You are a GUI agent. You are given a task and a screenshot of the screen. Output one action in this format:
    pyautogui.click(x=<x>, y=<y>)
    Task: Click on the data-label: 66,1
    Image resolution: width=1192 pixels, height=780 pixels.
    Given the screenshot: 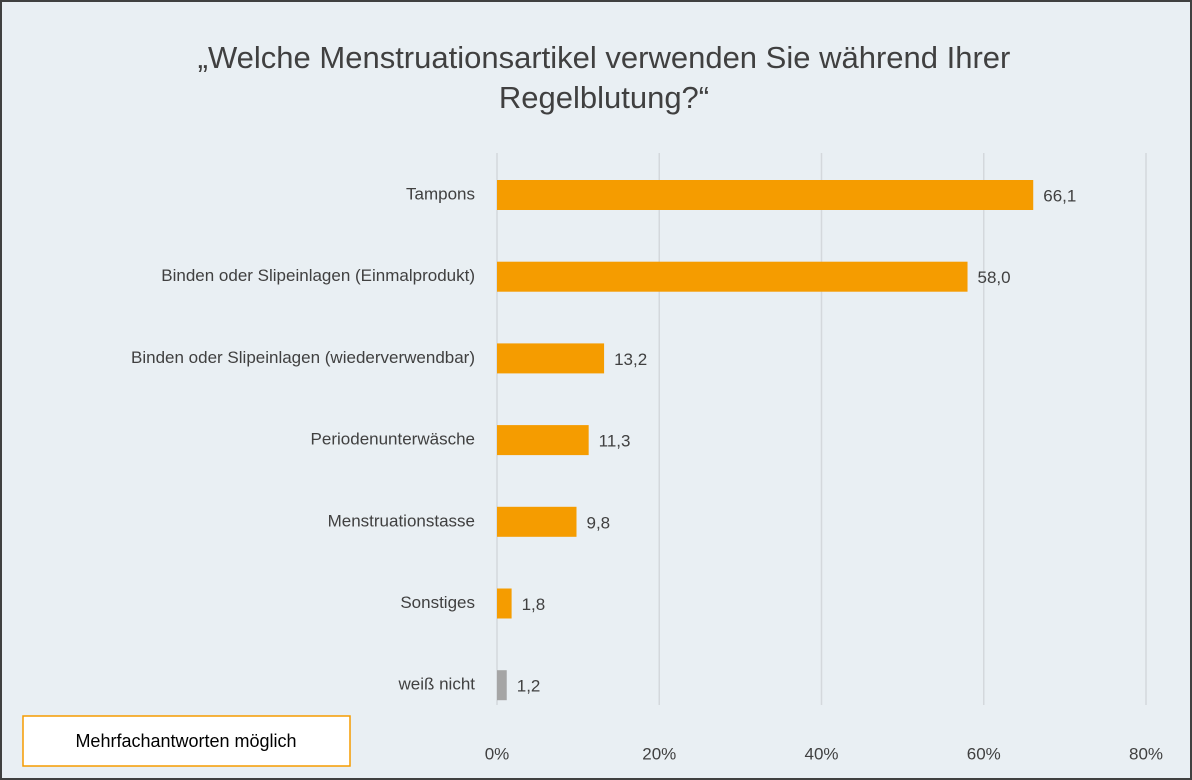 What is the action you would take?
    pyautogui.click(x=1059, y=195)
    